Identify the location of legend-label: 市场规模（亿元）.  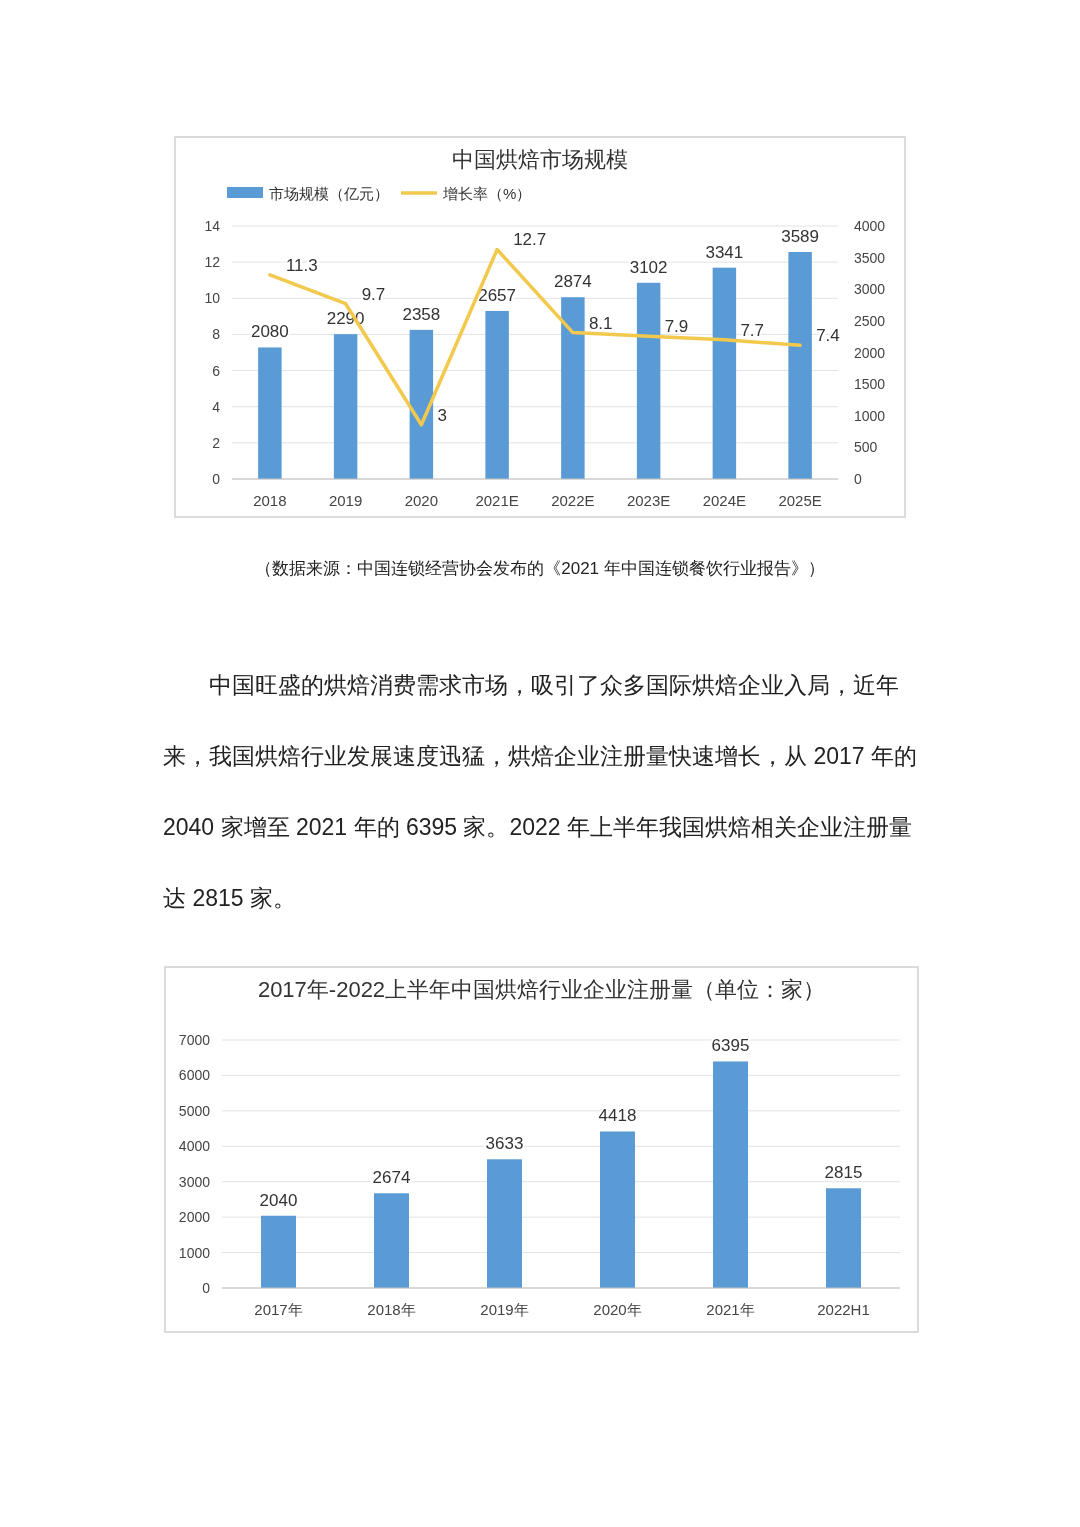
(329, 193).